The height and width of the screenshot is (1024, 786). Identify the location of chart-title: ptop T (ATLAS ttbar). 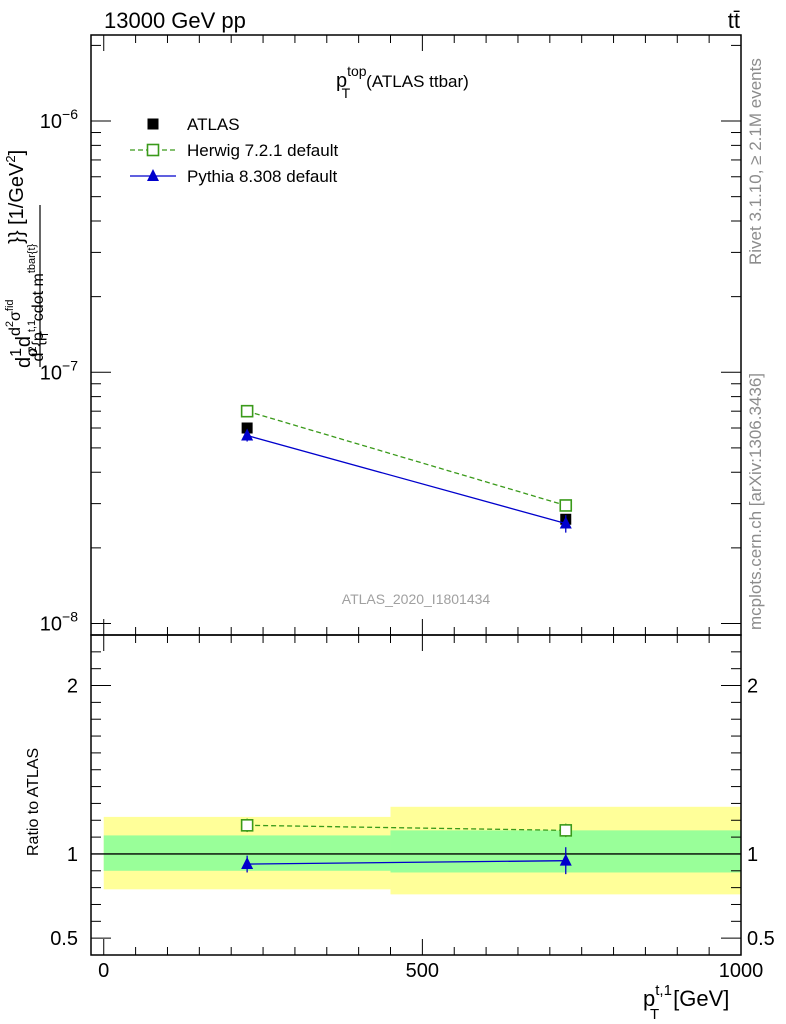
(402, 82).